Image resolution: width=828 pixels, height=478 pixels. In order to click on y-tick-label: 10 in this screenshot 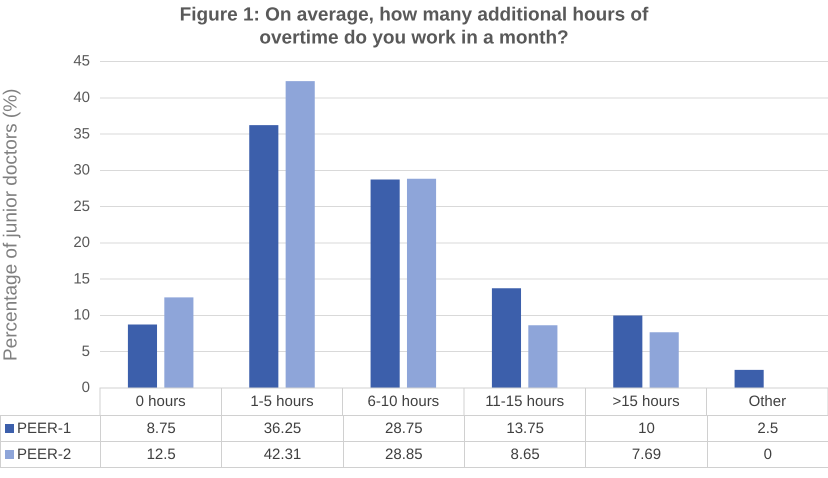, I will do `click(81, 315)`.